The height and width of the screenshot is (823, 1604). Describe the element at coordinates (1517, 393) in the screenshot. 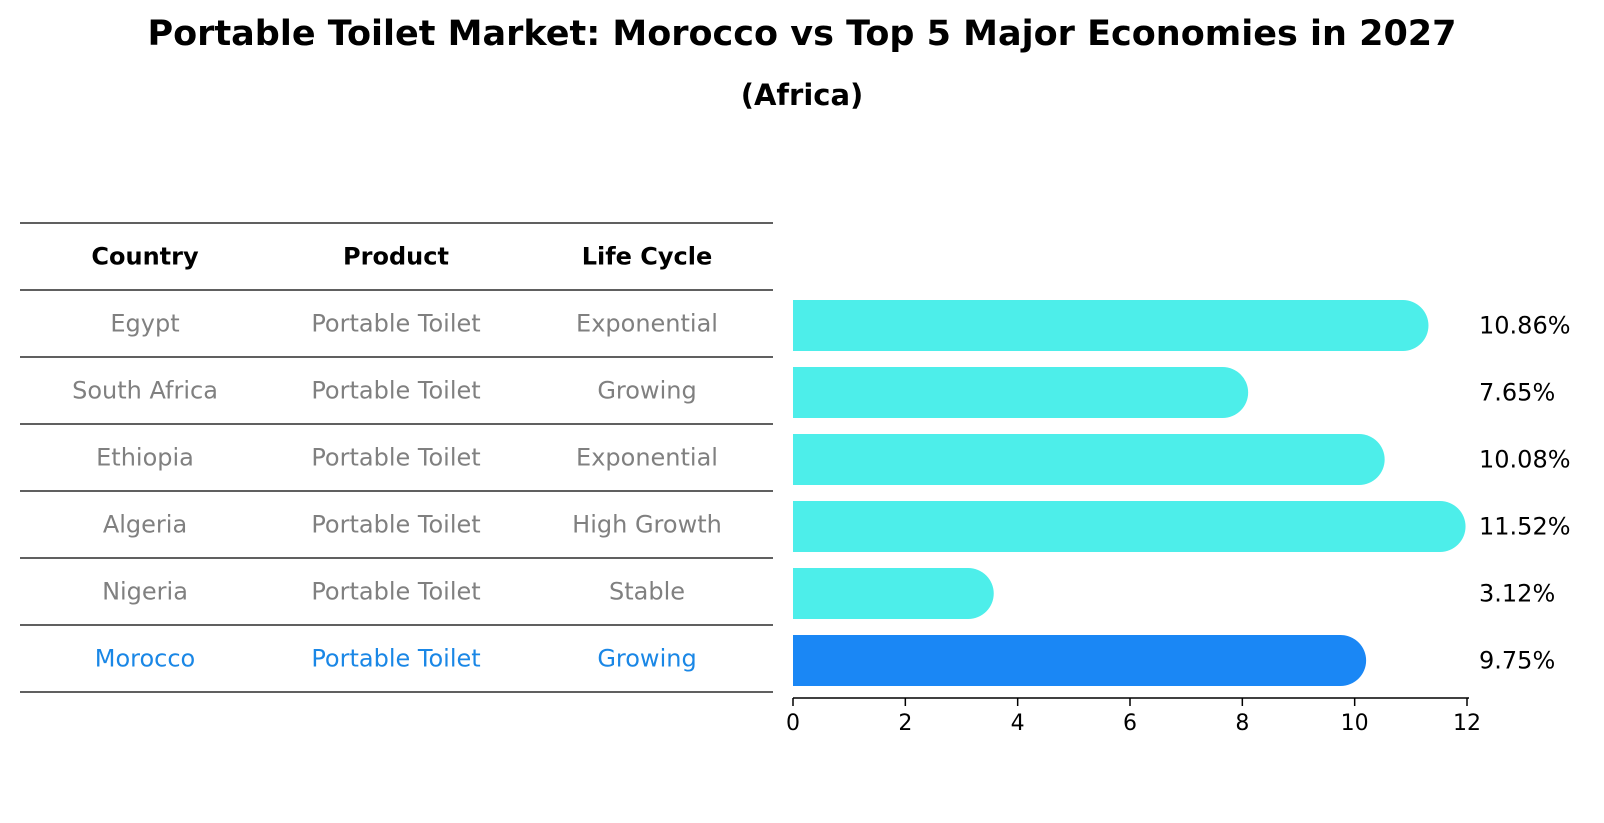

I see `bar-value-label: 7.65%` at that location.